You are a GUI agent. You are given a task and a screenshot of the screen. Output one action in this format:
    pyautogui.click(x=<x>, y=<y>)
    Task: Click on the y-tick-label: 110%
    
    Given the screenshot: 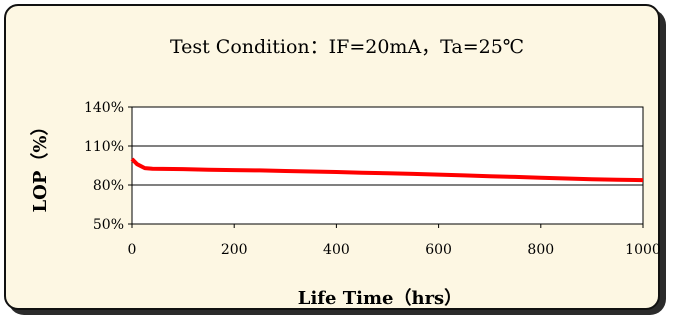 What is the action you would take?
    pyautogui.click(x=104, y=147)
    